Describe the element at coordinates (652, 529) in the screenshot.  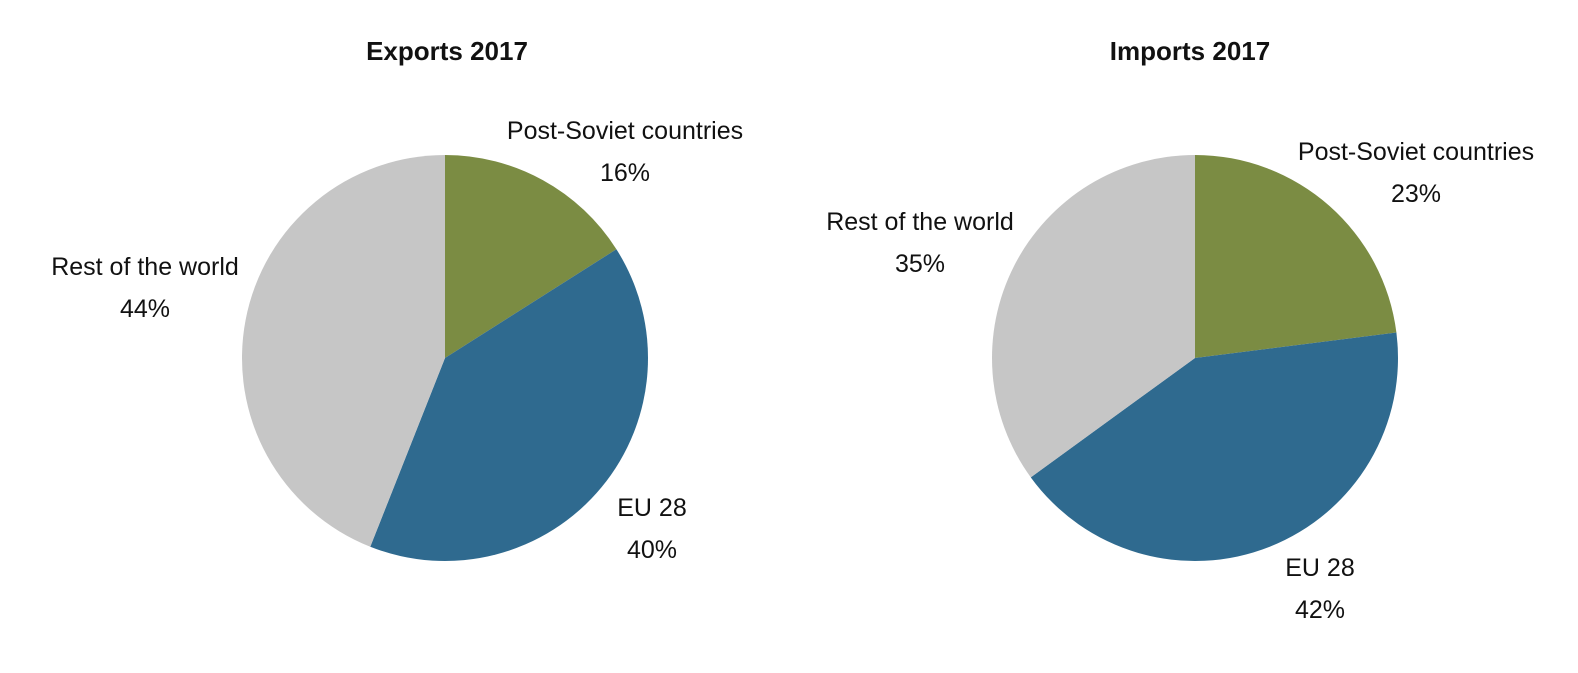
I see `exports-label-eu28: EU 28 40%` at that location.